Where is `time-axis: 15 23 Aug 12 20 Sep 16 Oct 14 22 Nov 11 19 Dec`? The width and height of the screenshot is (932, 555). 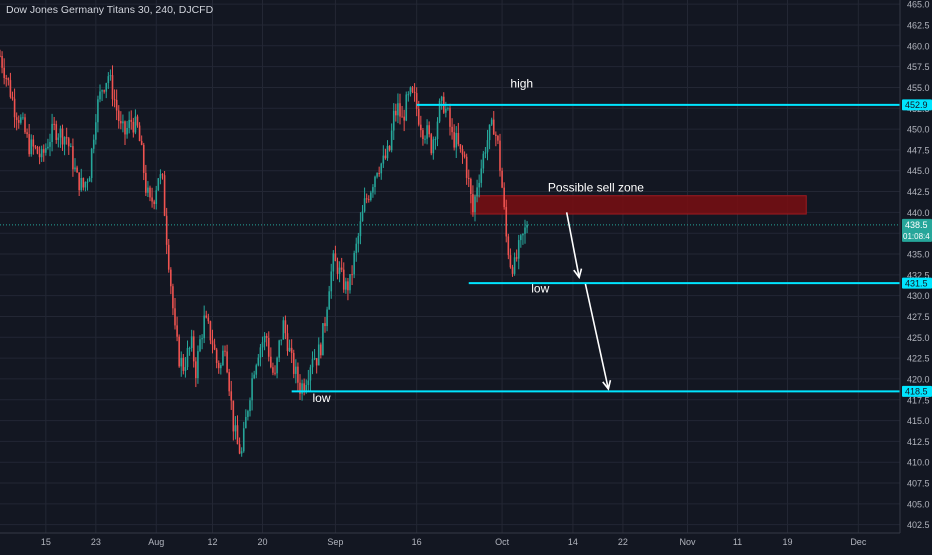
time-axis: 15 23 Aug 12 20 Sep 16 Oct 14 22 Nov 11 19 Dec is located at coordinates (466, 541).